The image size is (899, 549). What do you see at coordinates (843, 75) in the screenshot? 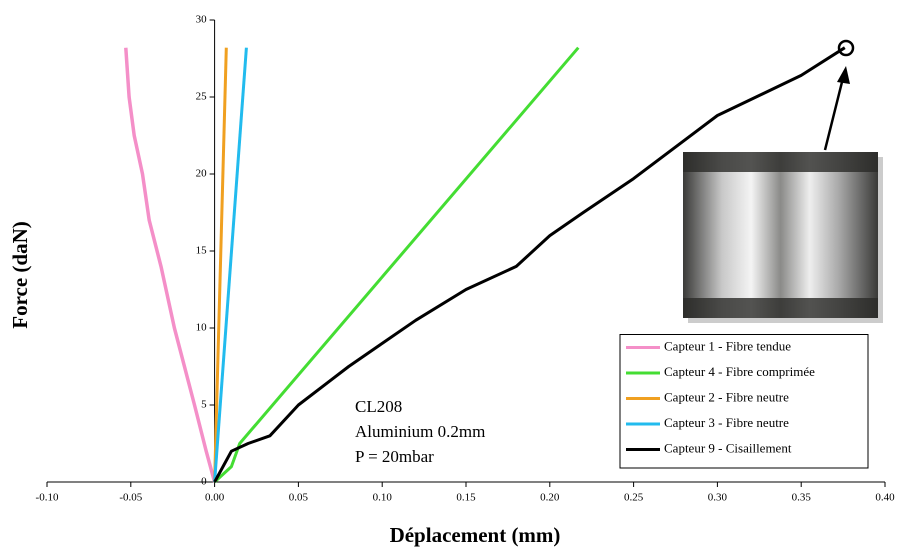
I see `arrow-head` at bounding box center [843, 75].